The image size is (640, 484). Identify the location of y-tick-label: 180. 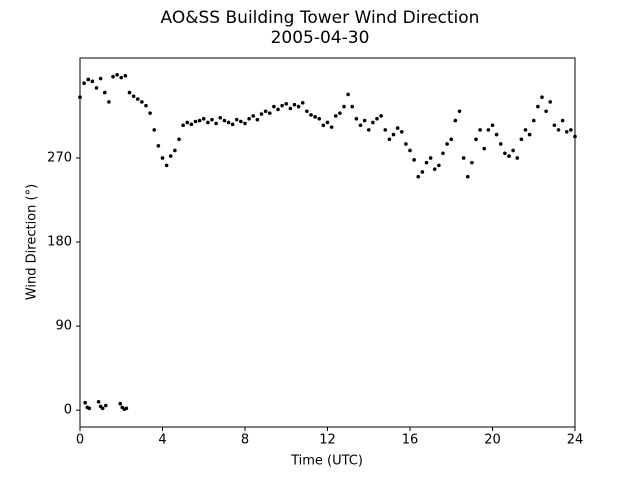
(59, 242).